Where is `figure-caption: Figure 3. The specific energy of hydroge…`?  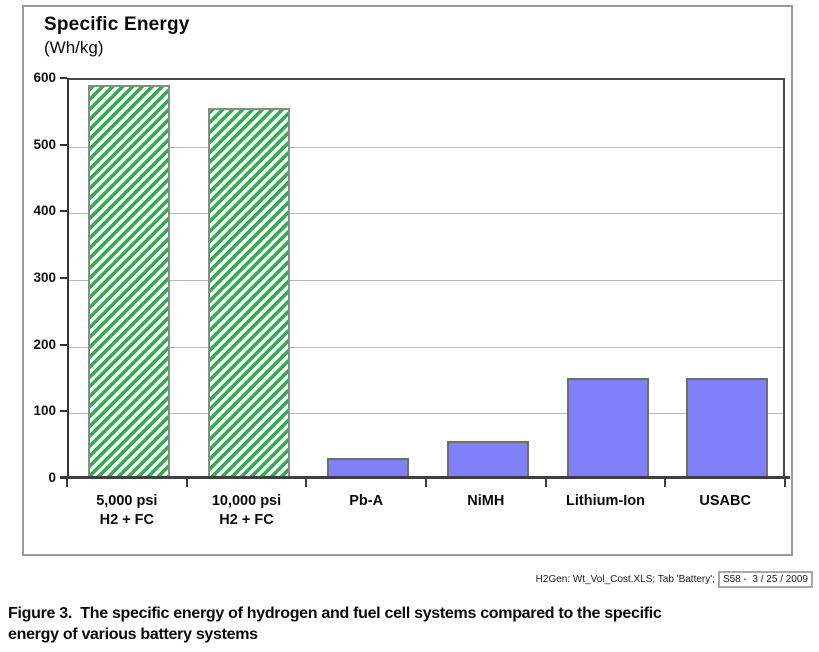 figure-caption: Figure 3. The specific energy of hydroge… is located at coordinates (410, 624).